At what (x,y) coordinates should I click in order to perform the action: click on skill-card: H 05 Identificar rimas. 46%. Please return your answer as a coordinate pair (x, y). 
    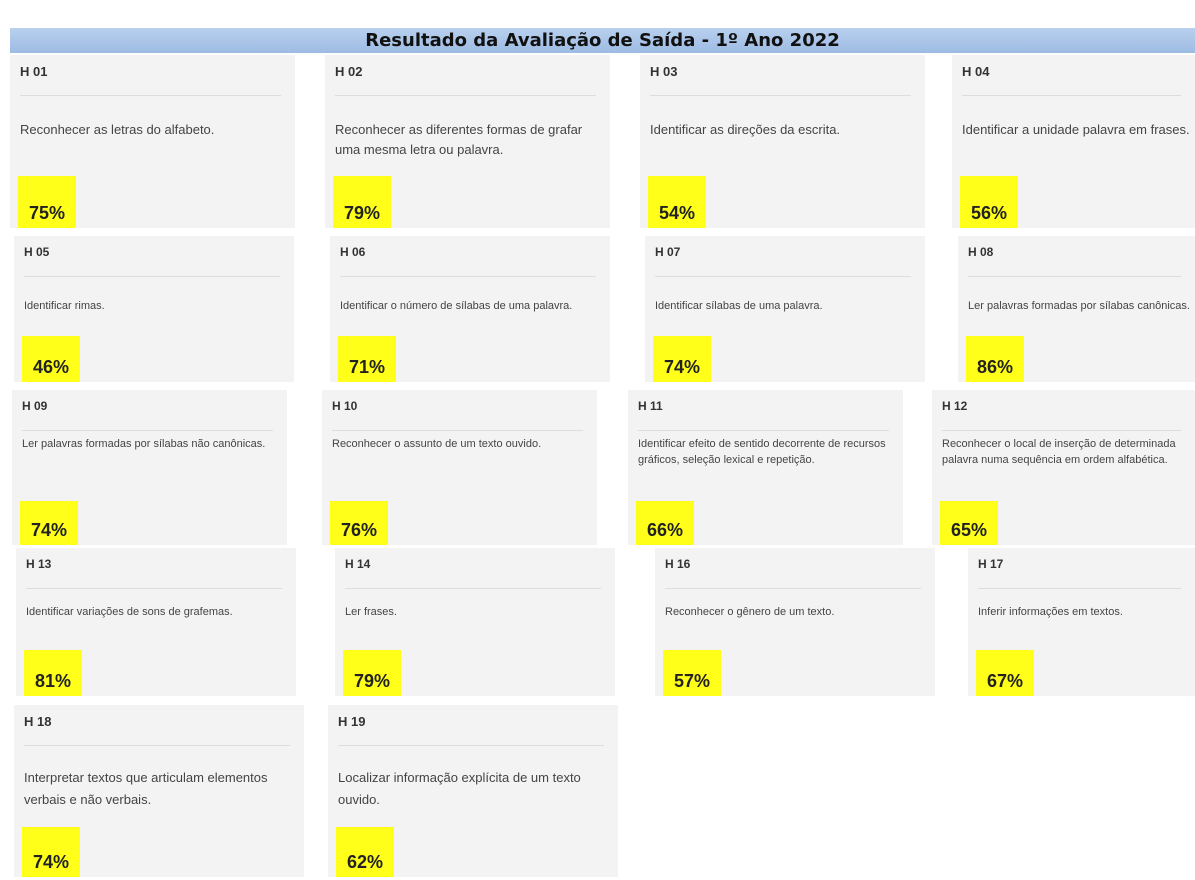
    Looking at the image, I should click on (154, 309).